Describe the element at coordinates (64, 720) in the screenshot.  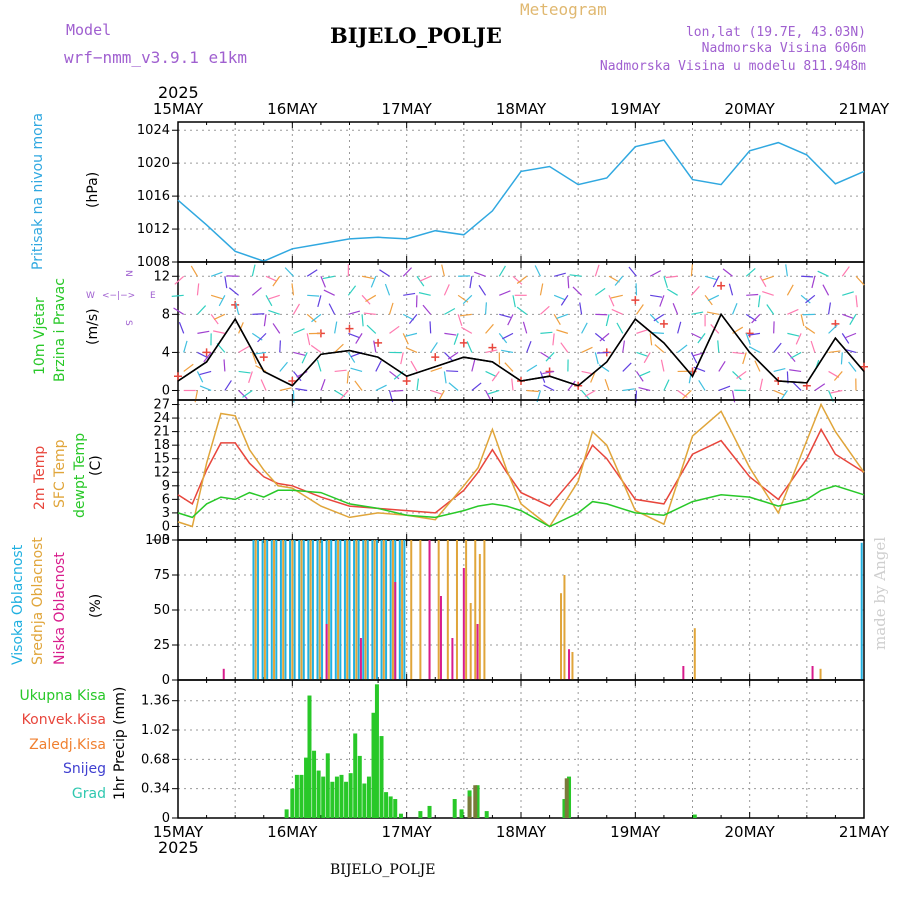
I see `legend-conv-precip: Konvek.Kisa` at that location.